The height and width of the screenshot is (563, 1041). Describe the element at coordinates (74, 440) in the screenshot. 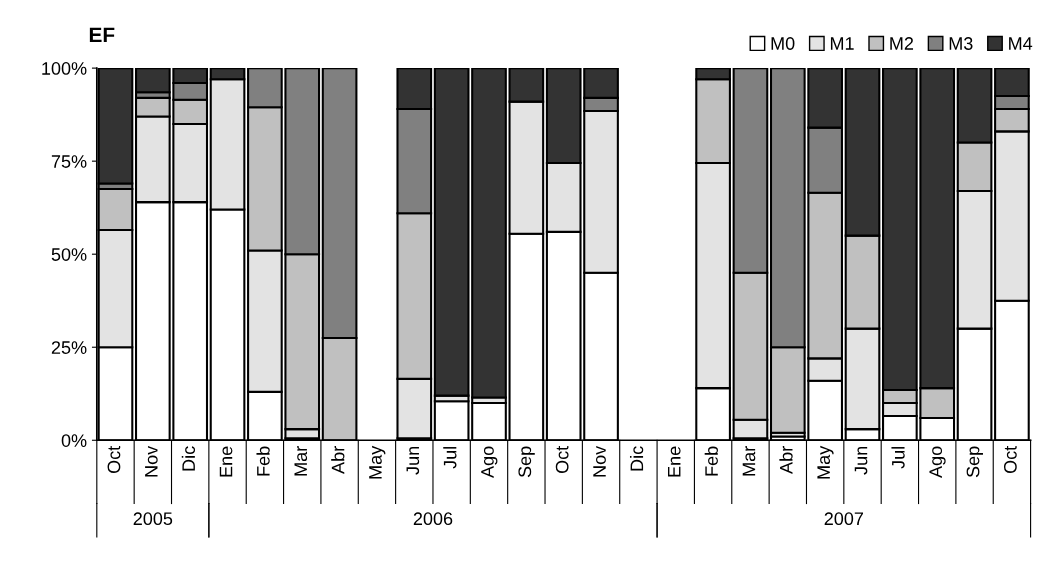

I see `y-tick-label: 0%` at that location.